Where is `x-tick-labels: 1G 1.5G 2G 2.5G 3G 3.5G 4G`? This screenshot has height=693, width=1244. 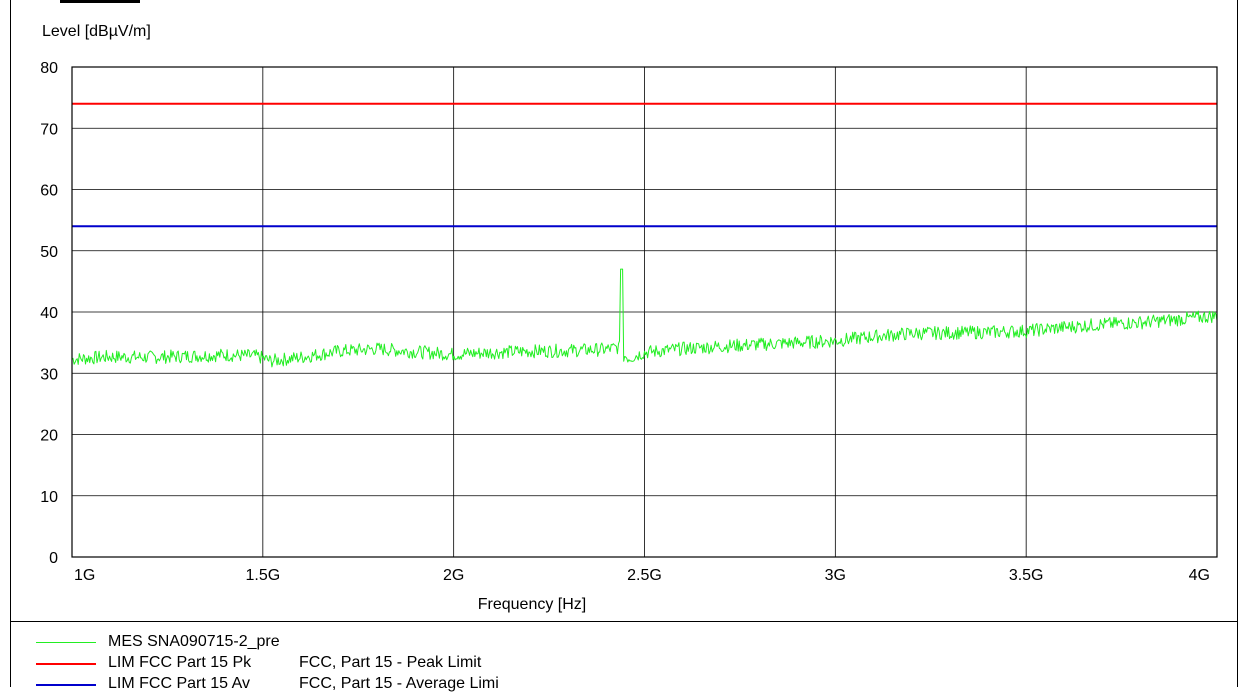 x-tick-labels: 1G 1.5G 2G 2.5G 3G 3.5G 4G is located at coordinates (642, 575).